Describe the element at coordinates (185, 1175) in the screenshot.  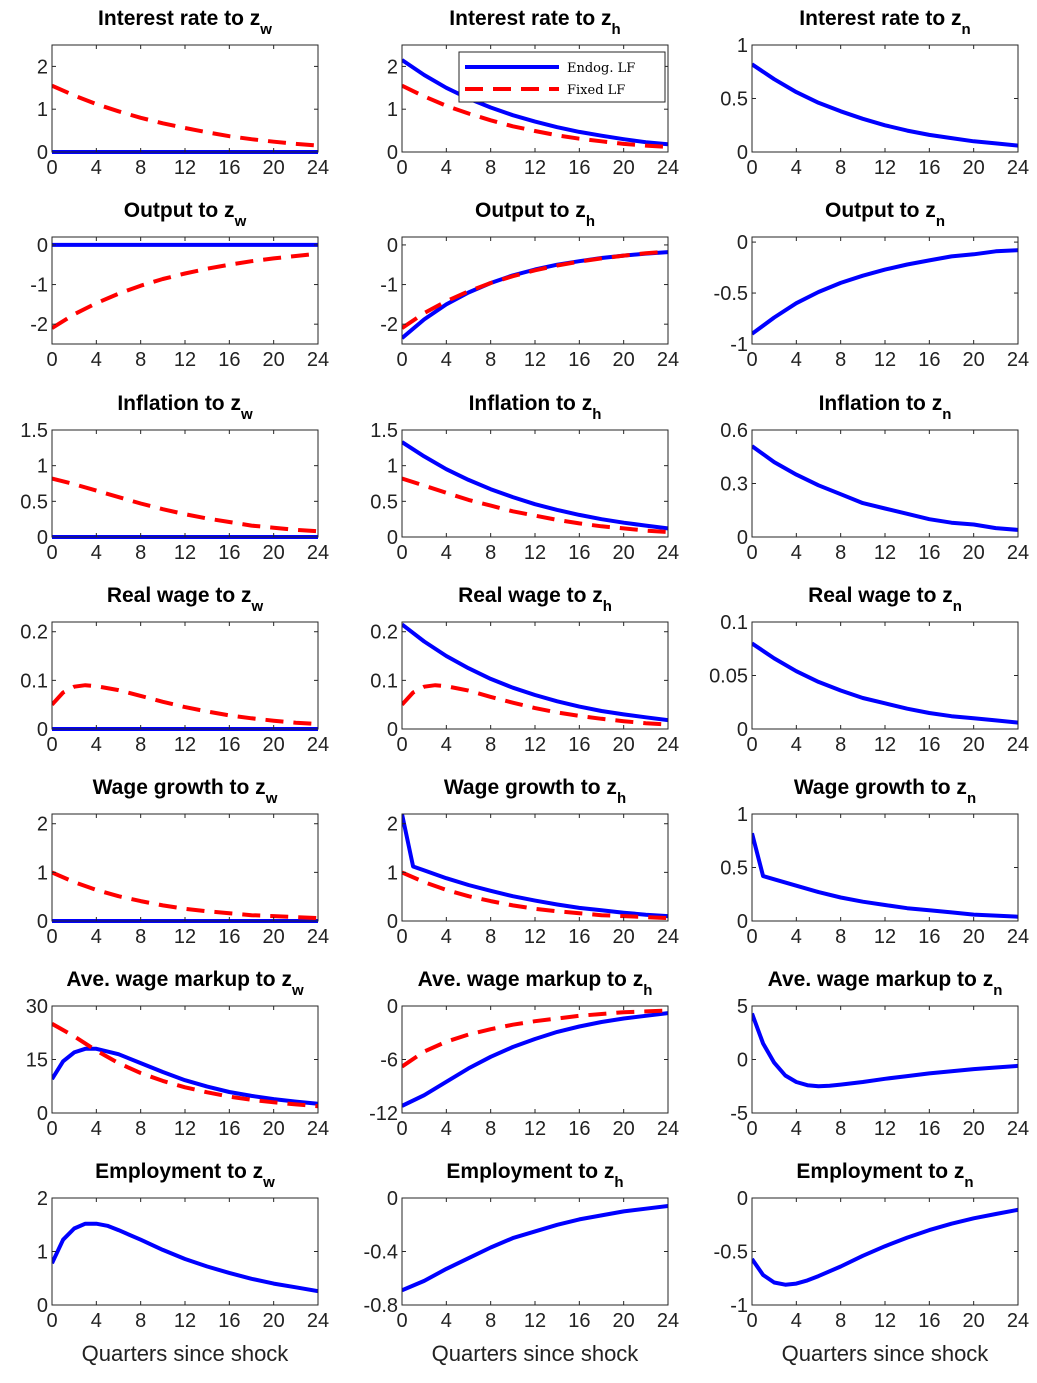
I see `panel-title: Employment to zw` at that location.